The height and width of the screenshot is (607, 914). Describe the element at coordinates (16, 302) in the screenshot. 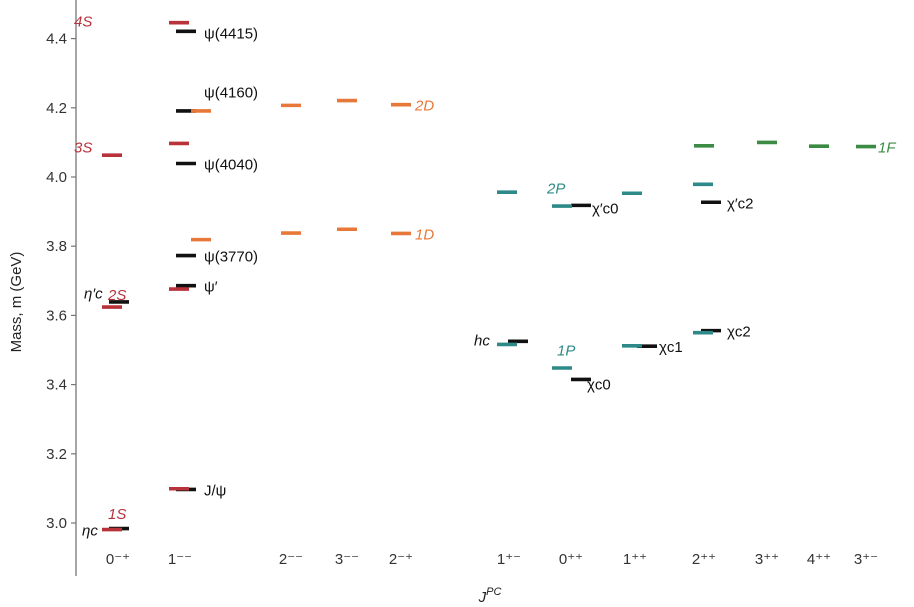

I see `y-axis-title: Mass, m (GeV)` at that location.